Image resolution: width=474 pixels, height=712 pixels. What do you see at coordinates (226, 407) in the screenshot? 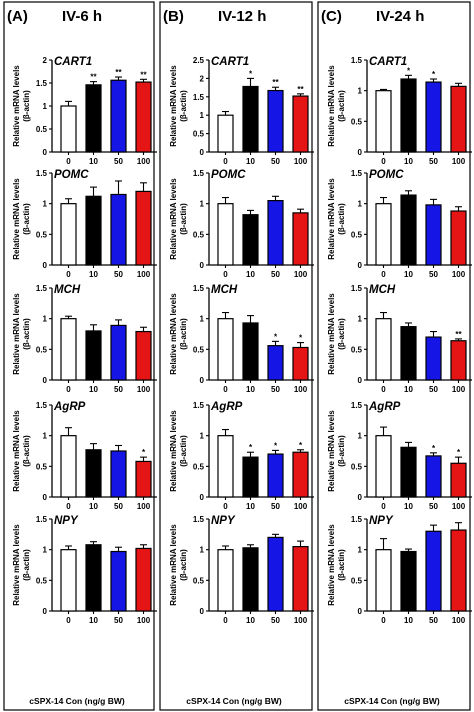
I see `gene-label: AgRP` at bounding box center [226, 407].